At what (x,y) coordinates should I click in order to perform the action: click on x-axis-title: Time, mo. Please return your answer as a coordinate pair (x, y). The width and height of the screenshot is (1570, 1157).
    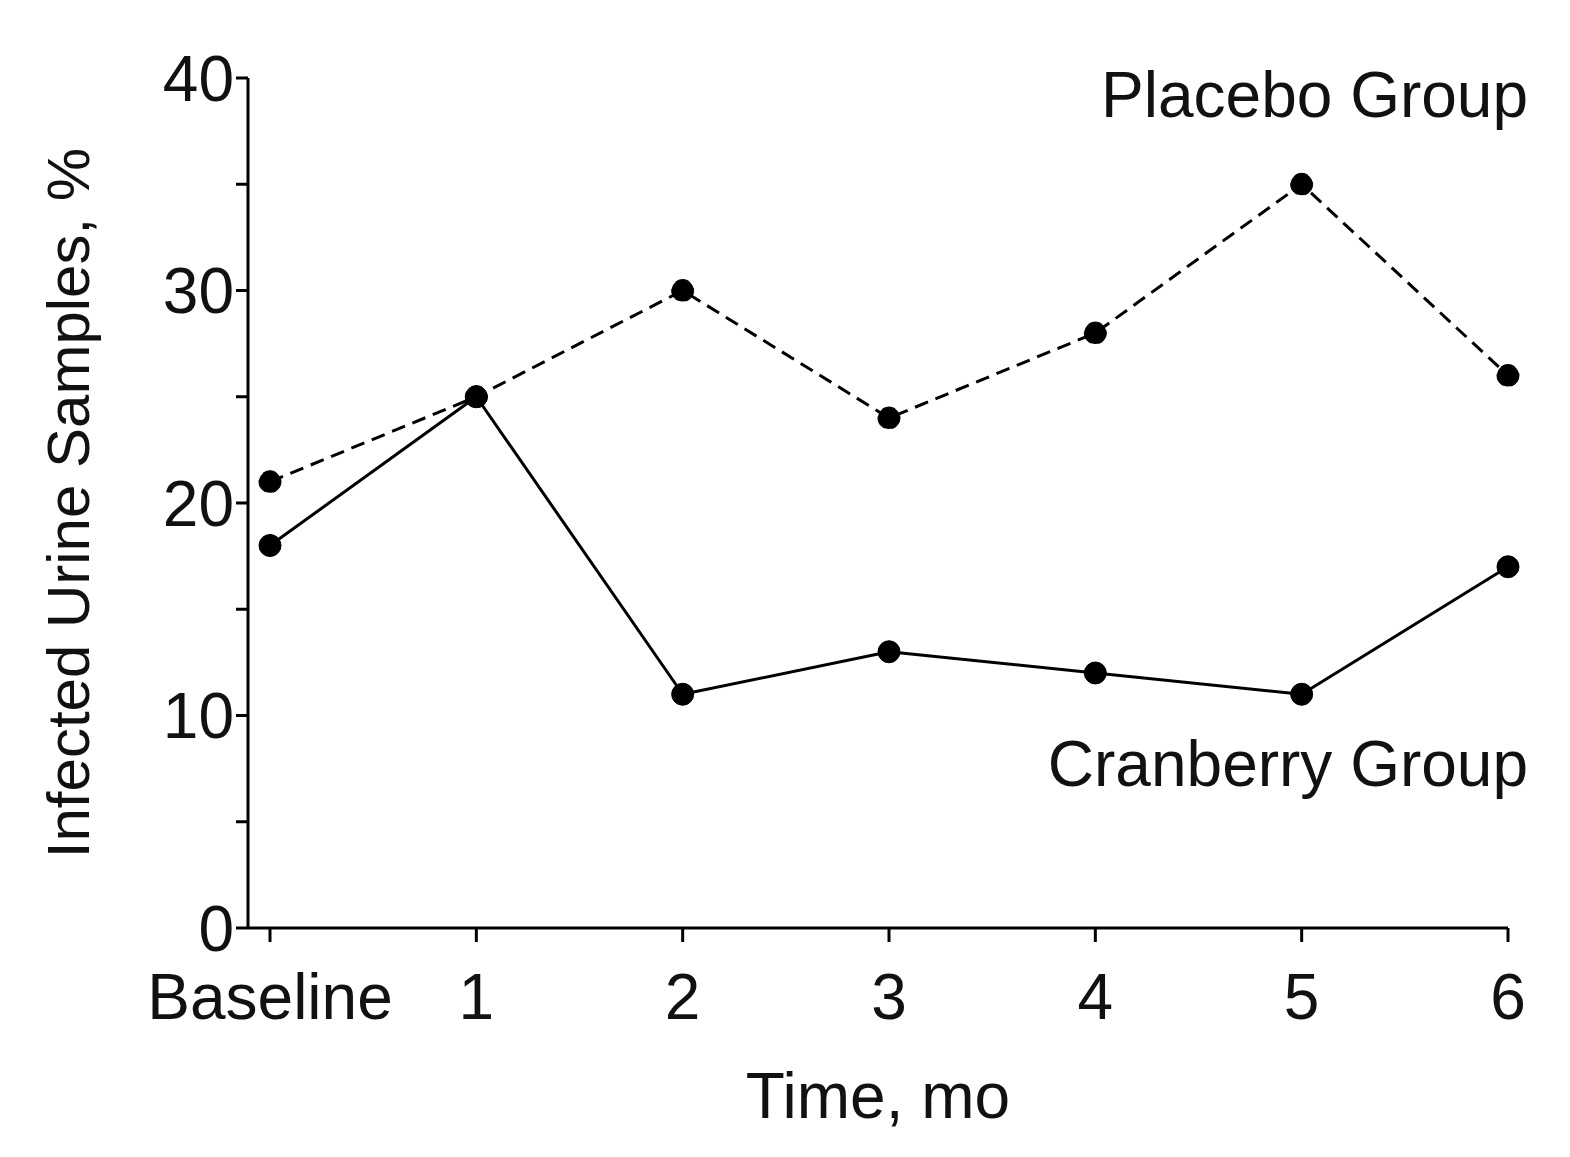
    Looking at the image, I should click on (878, 1096).